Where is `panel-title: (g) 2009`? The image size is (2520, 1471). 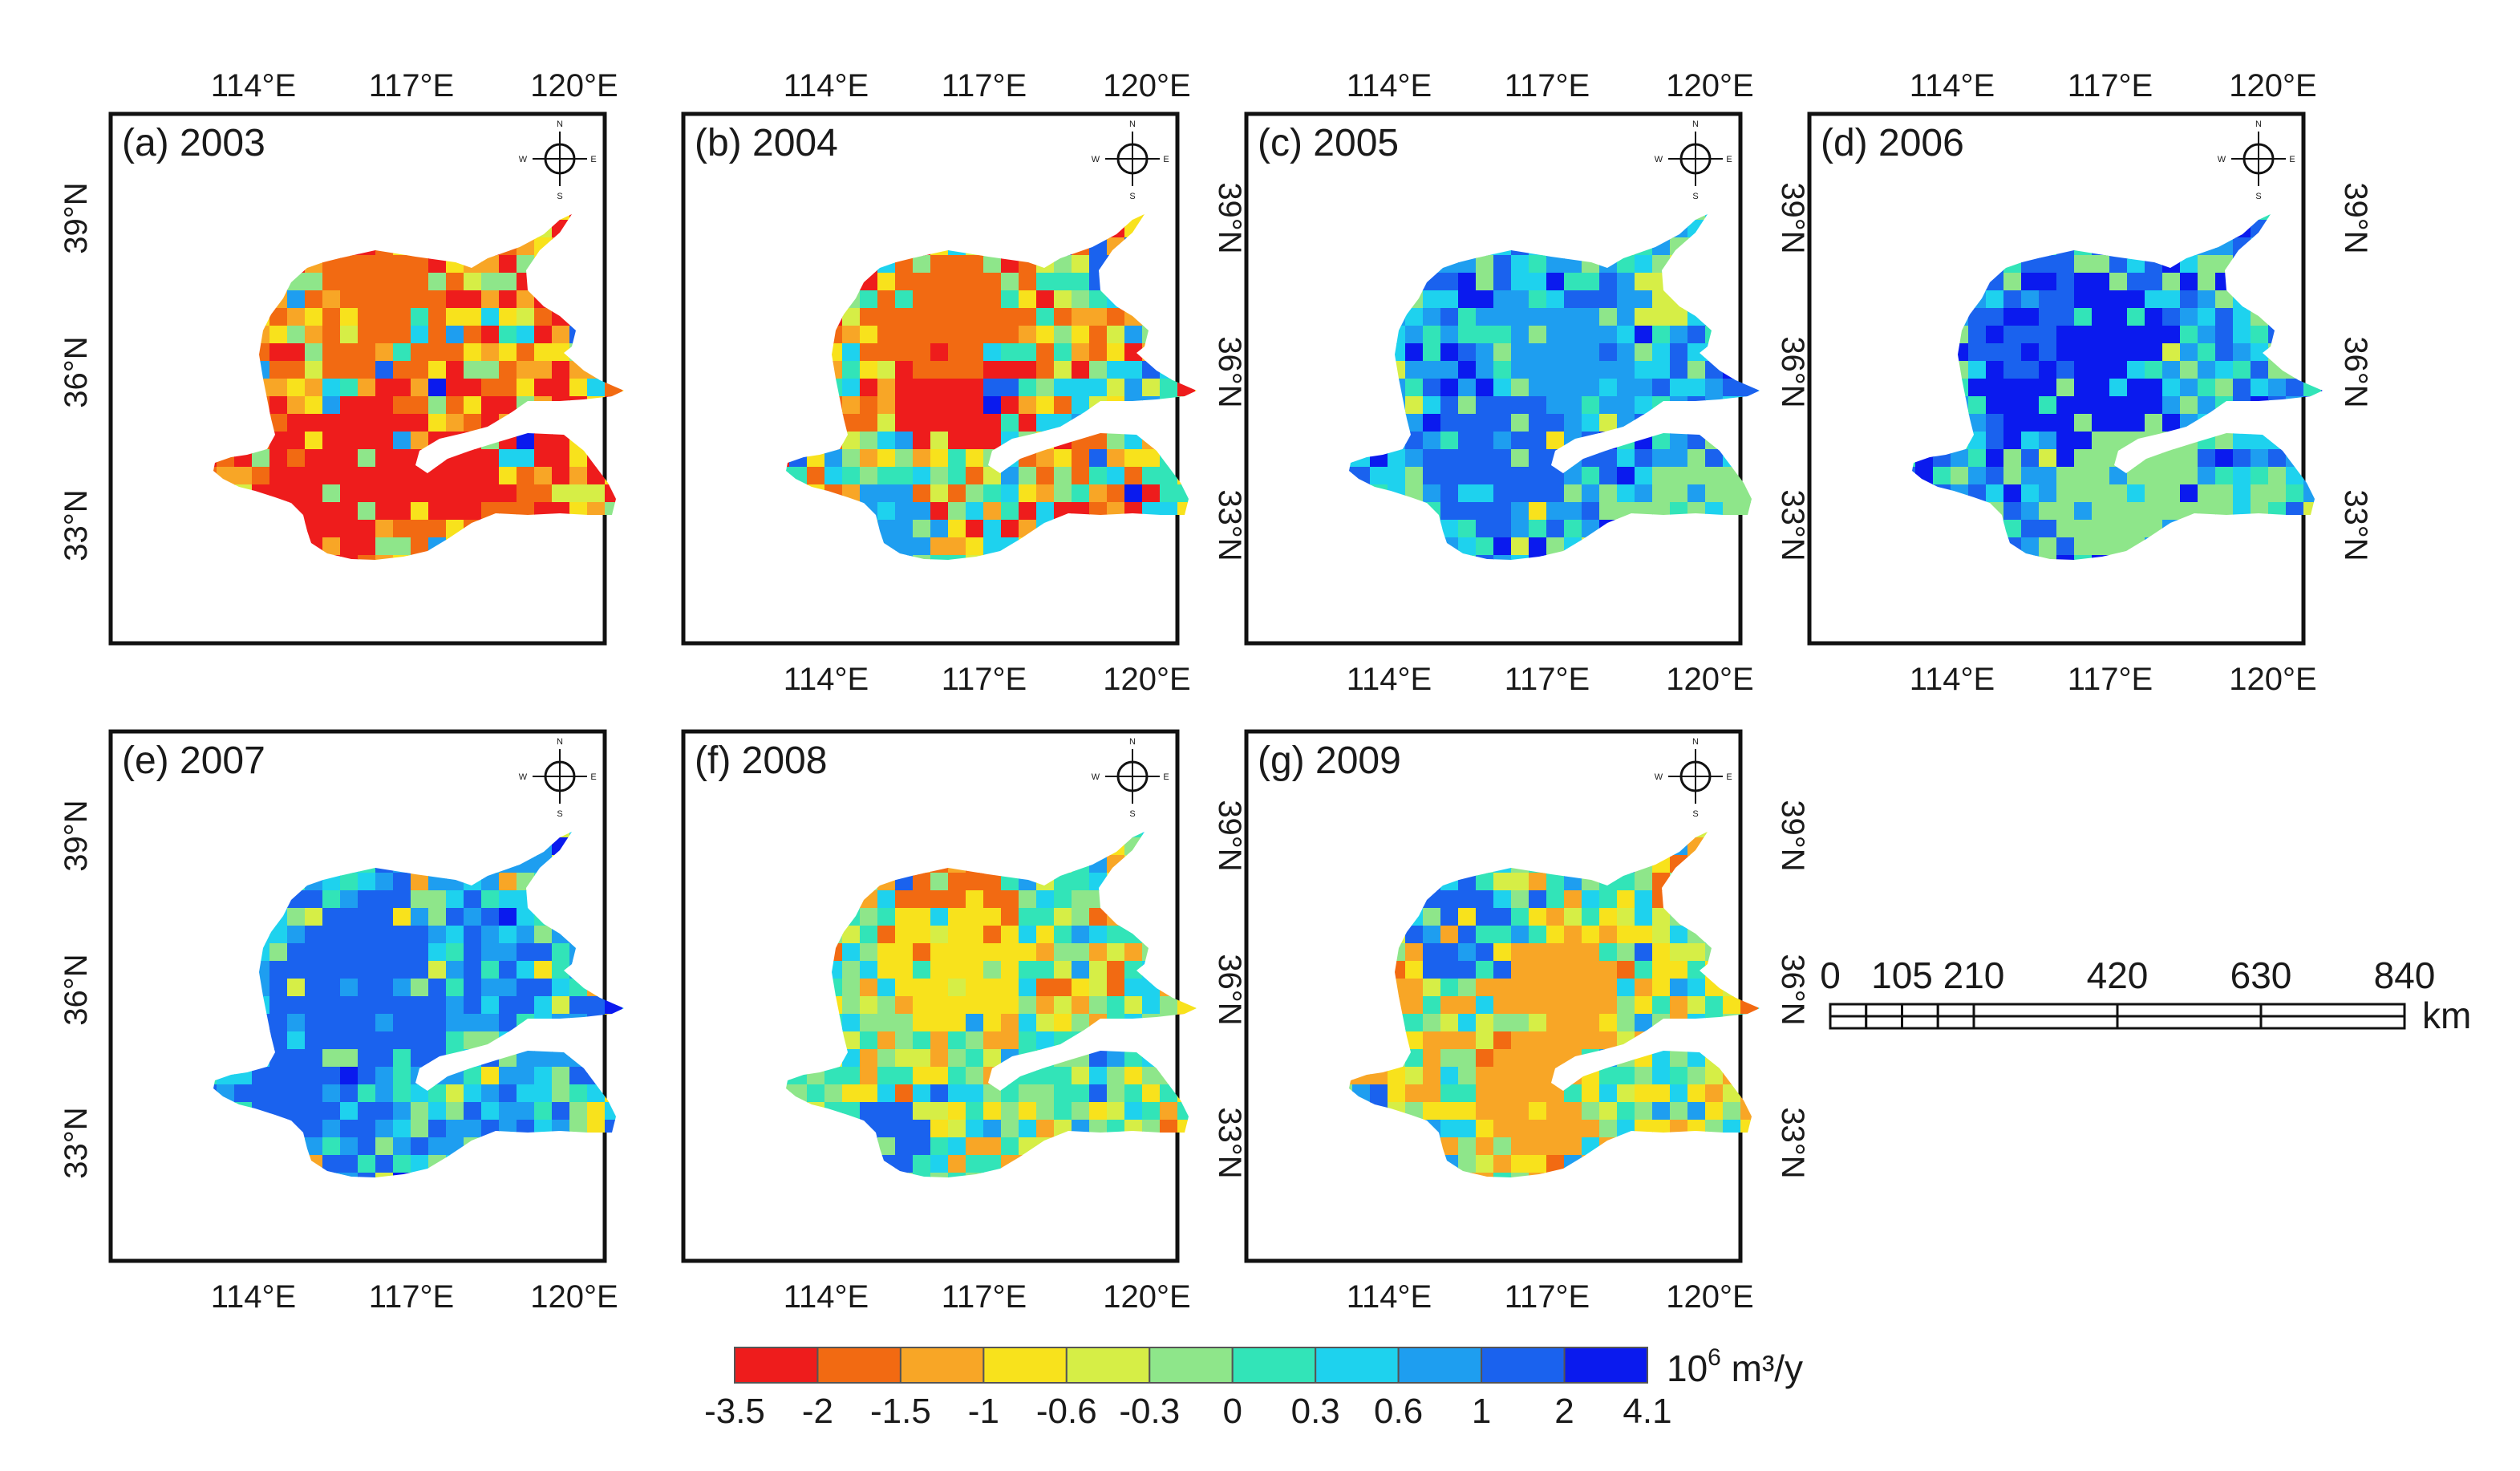
panel-title: (g) 2009 is located at coordinates (1329, 761).